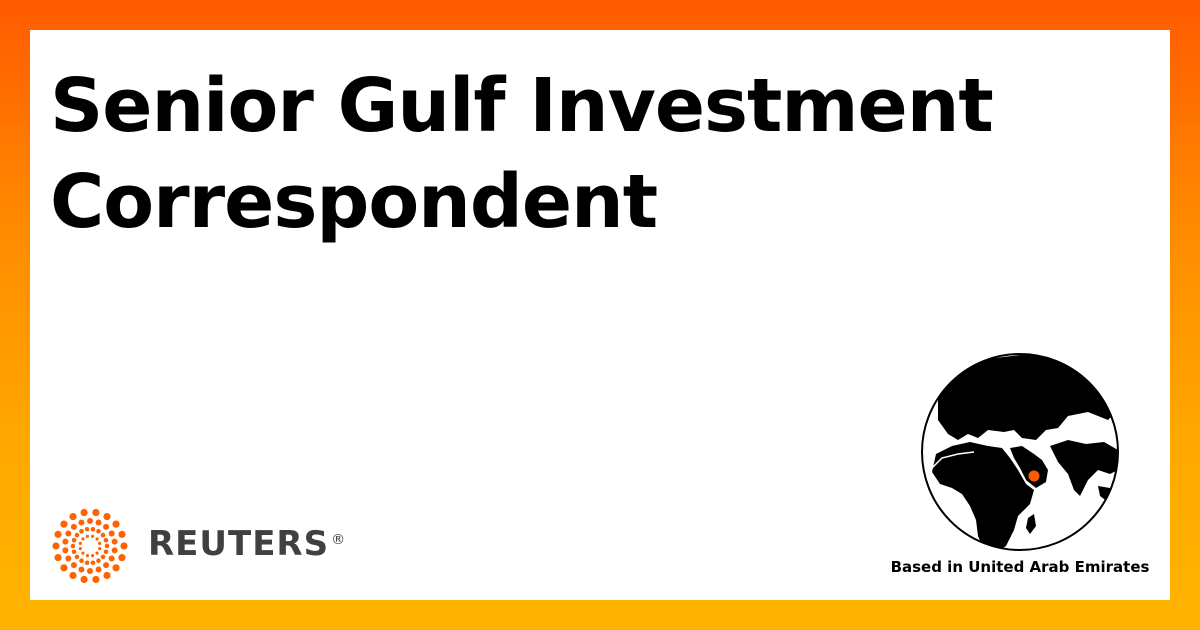 The width and height of the screenshot is (1200, 630). What do you see at coordinates (239, 544) in the screenshot?
I see `brand-name: REUTERS` at bounding box center [239, 544].